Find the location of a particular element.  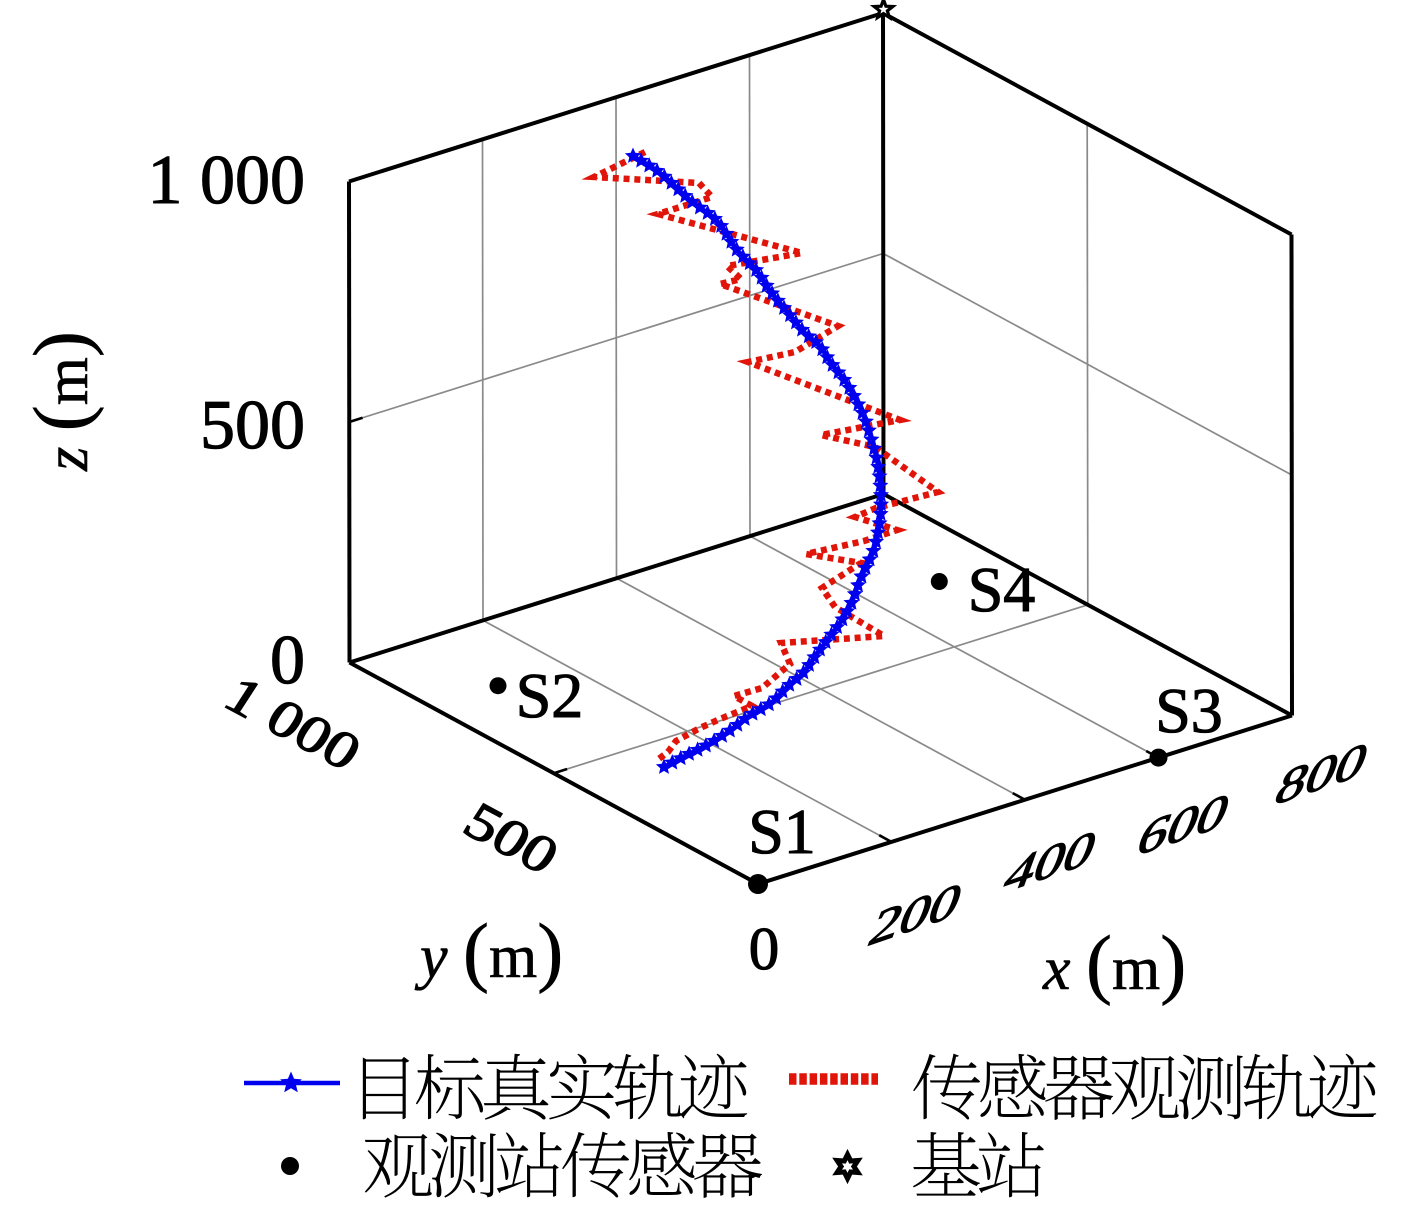

svg-text: S1 is located at coordinates (782, 831).